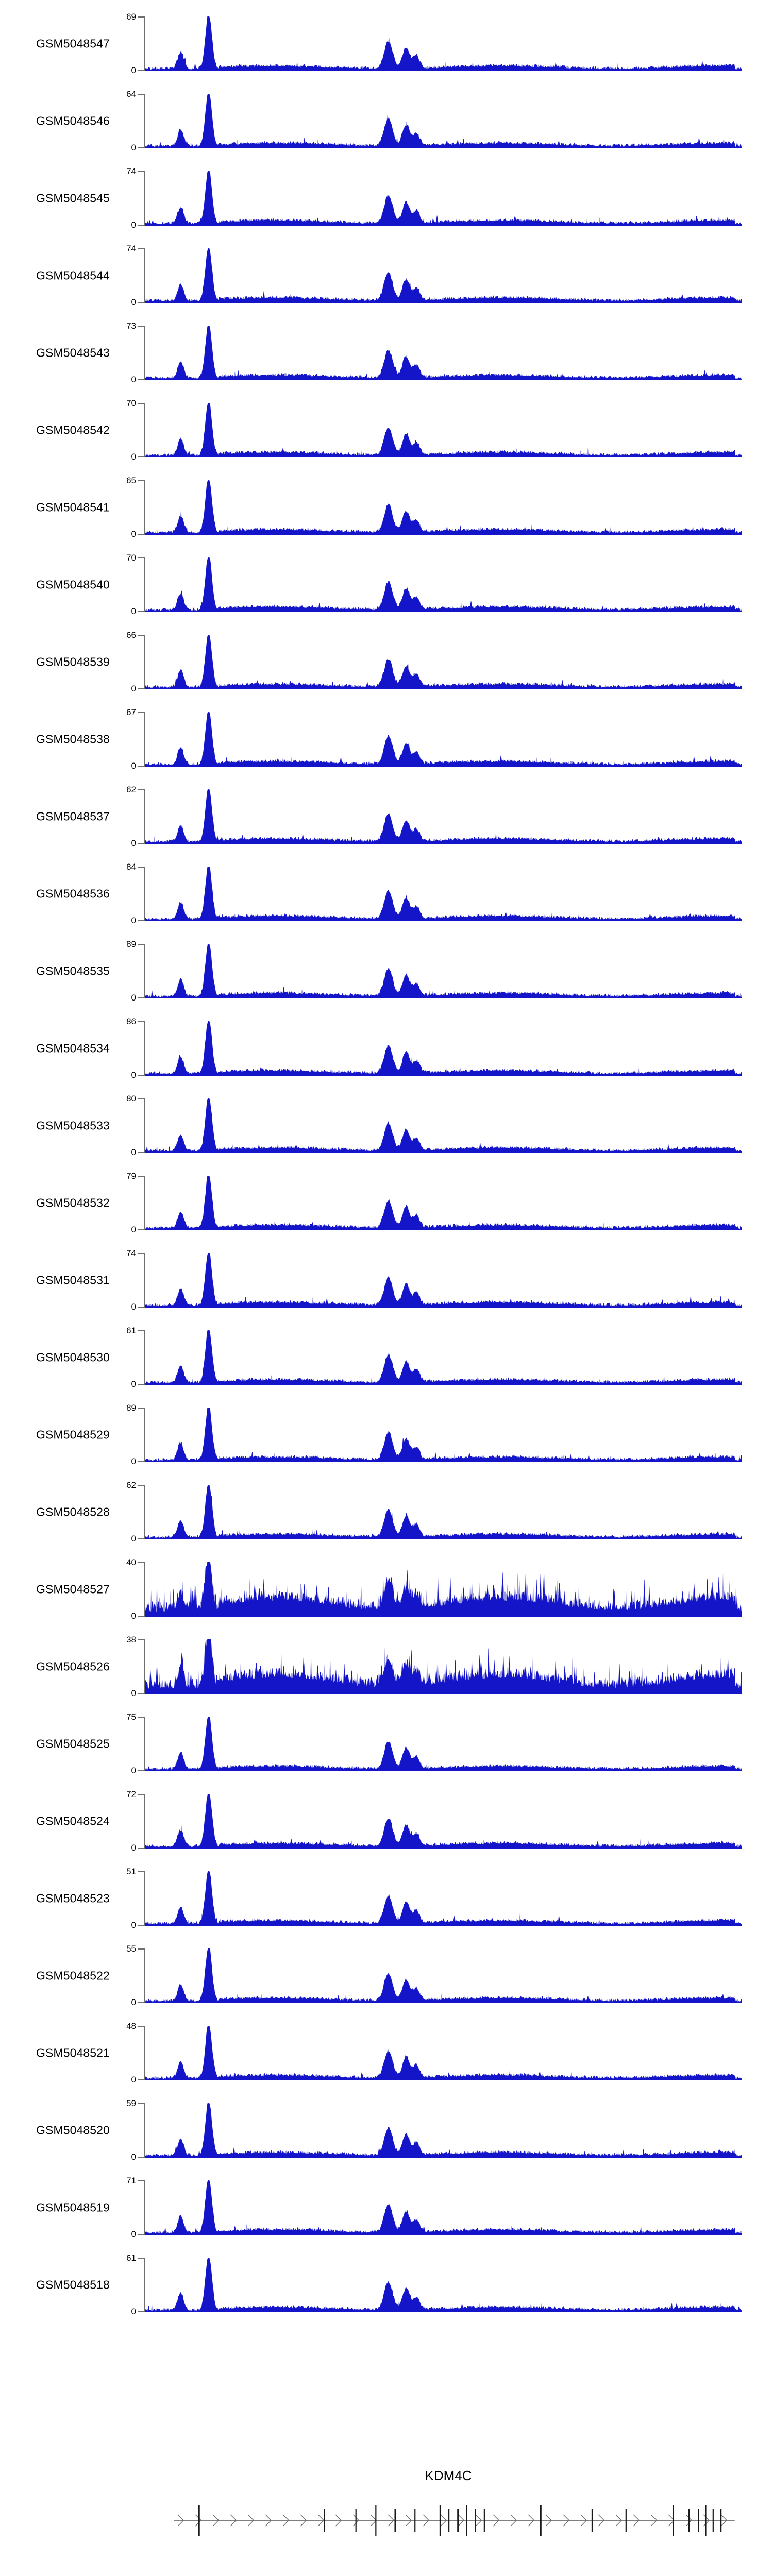  I want to click on track-row: GSM5048540 70 0, so click(386, 584).